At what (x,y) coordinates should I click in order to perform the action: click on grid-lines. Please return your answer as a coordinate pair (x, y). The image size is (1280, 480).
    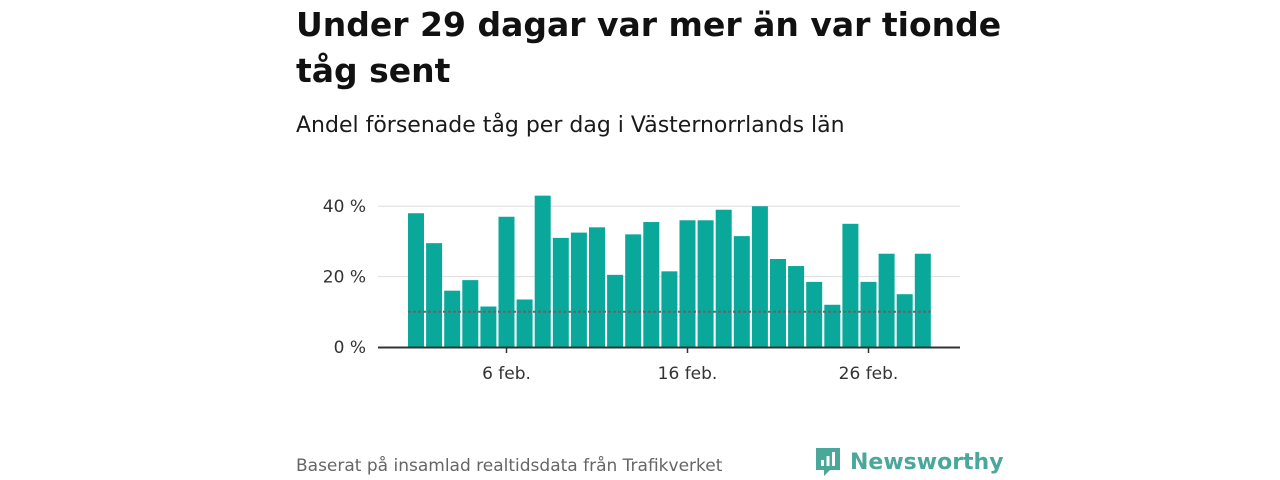
    Looking at the image, I should click on (669, 241).